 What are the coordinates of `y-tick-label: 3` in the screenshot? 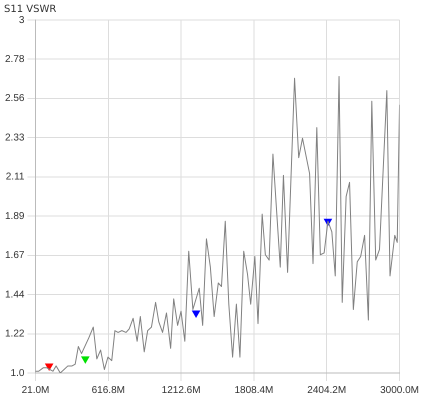 It's located at (21, 20).